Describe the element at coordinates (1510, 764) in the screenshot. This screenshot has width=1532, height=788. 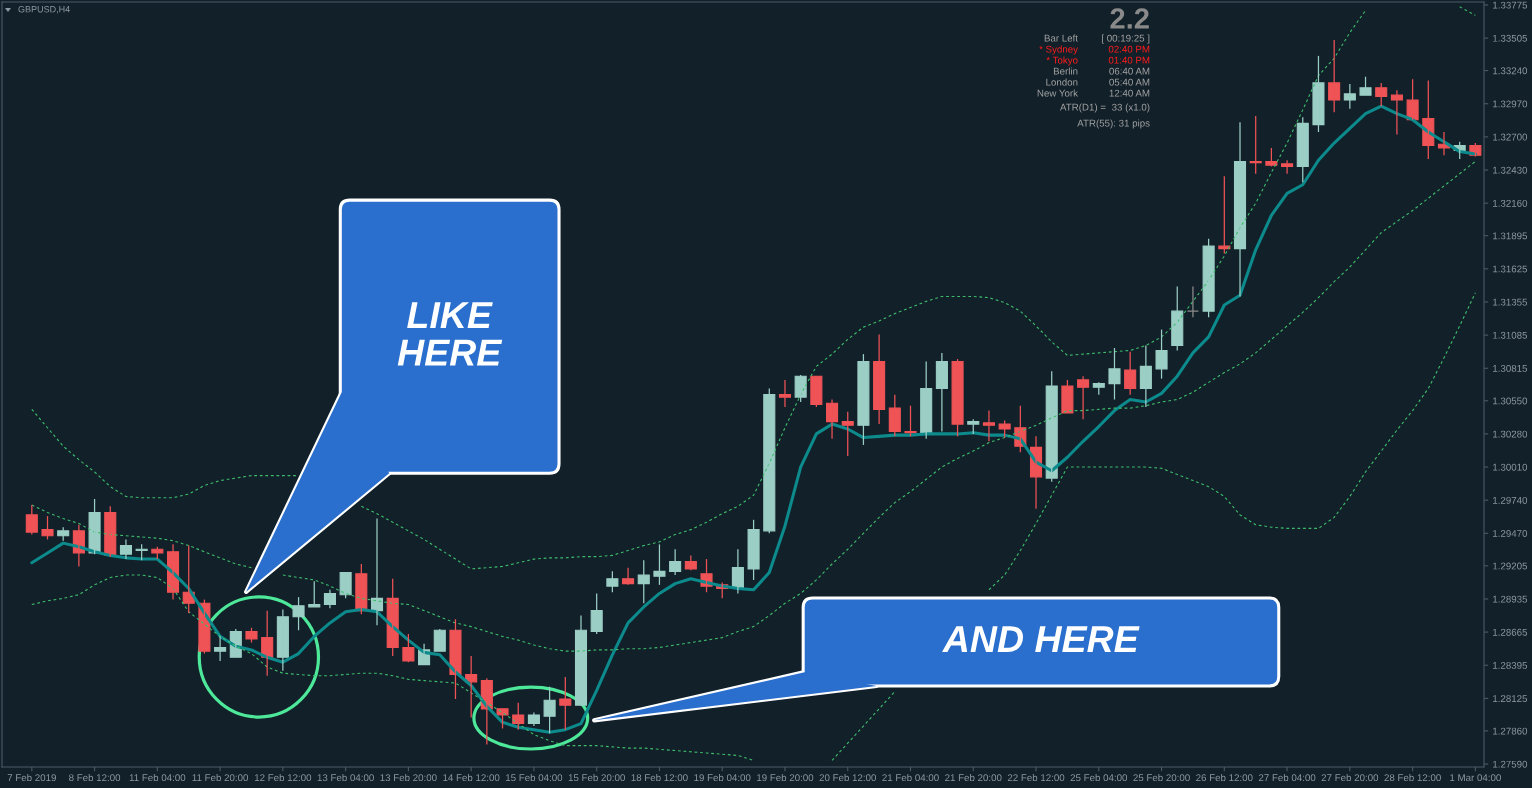
I see `y-tick-label: 1.27590` at that location.